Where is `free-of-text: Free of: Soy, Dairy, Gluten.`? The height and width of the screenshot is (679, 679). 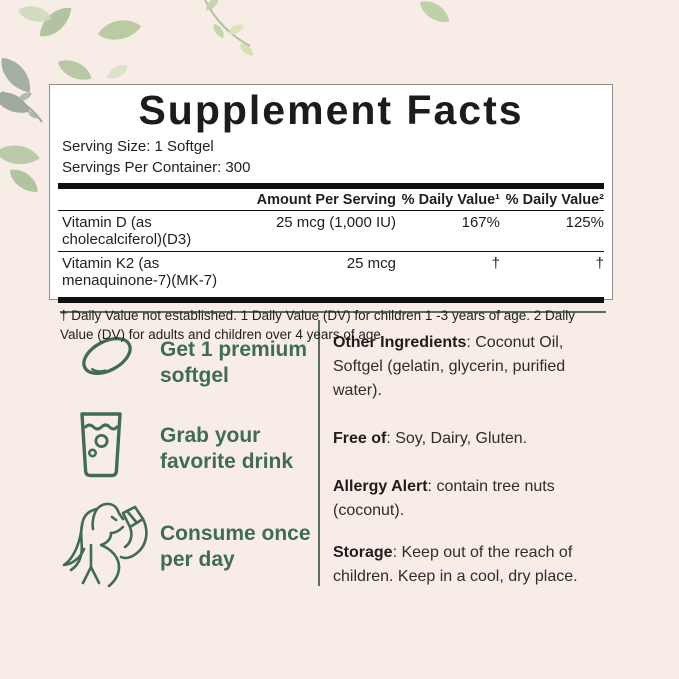
free-of-text: Free of: Soy, Dairy, Gluten. is located at coordinates (430, 438).